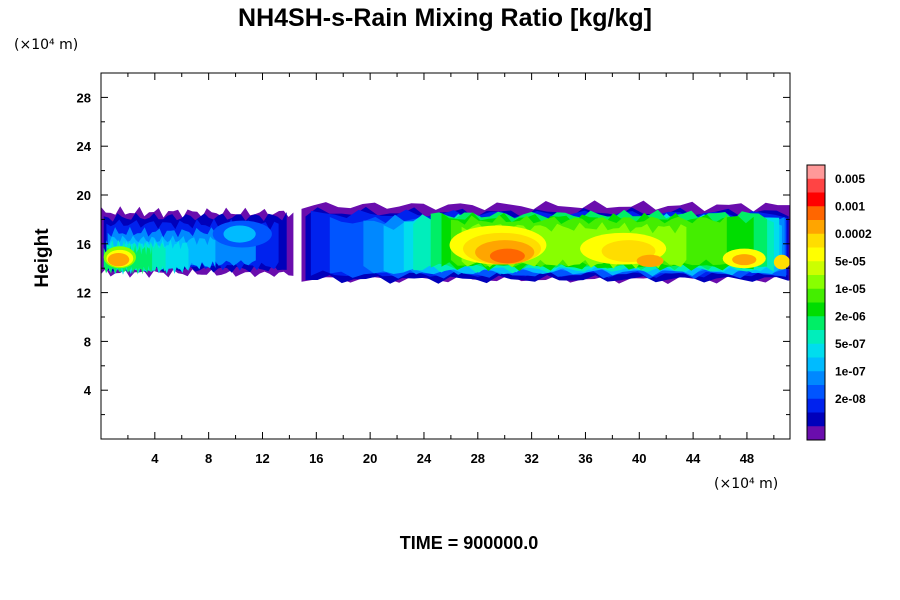  I want to click on x-tick-label-9: 40, so click(639, 458).